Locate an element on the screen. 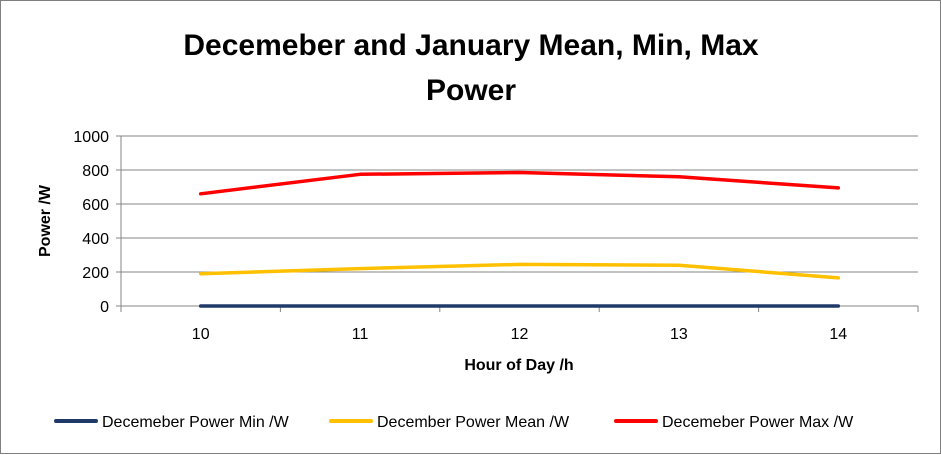 The width and height of the screenshot is (941, 455). chart-title-line-2: Power is located at coordinates (471, 90).